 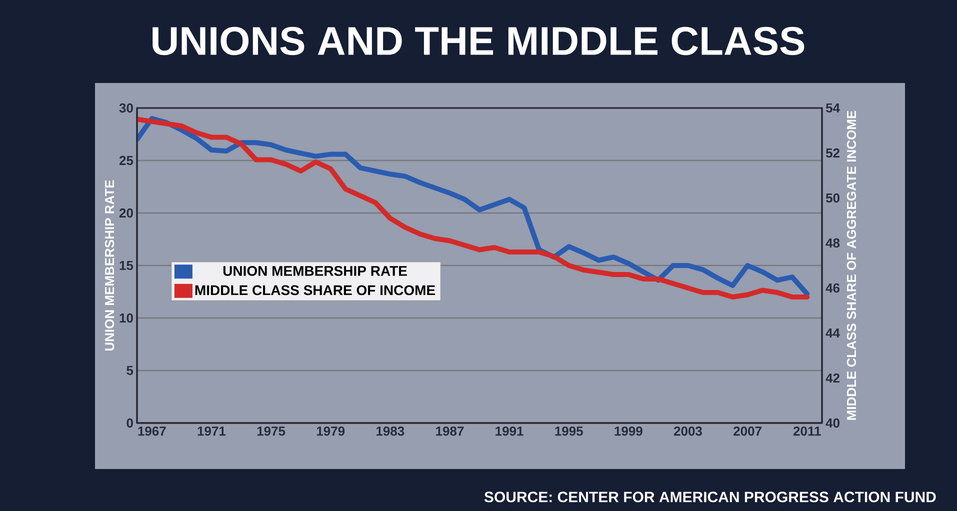 I want to click on y2-tick-label: 40, so click(x=833, y=423).